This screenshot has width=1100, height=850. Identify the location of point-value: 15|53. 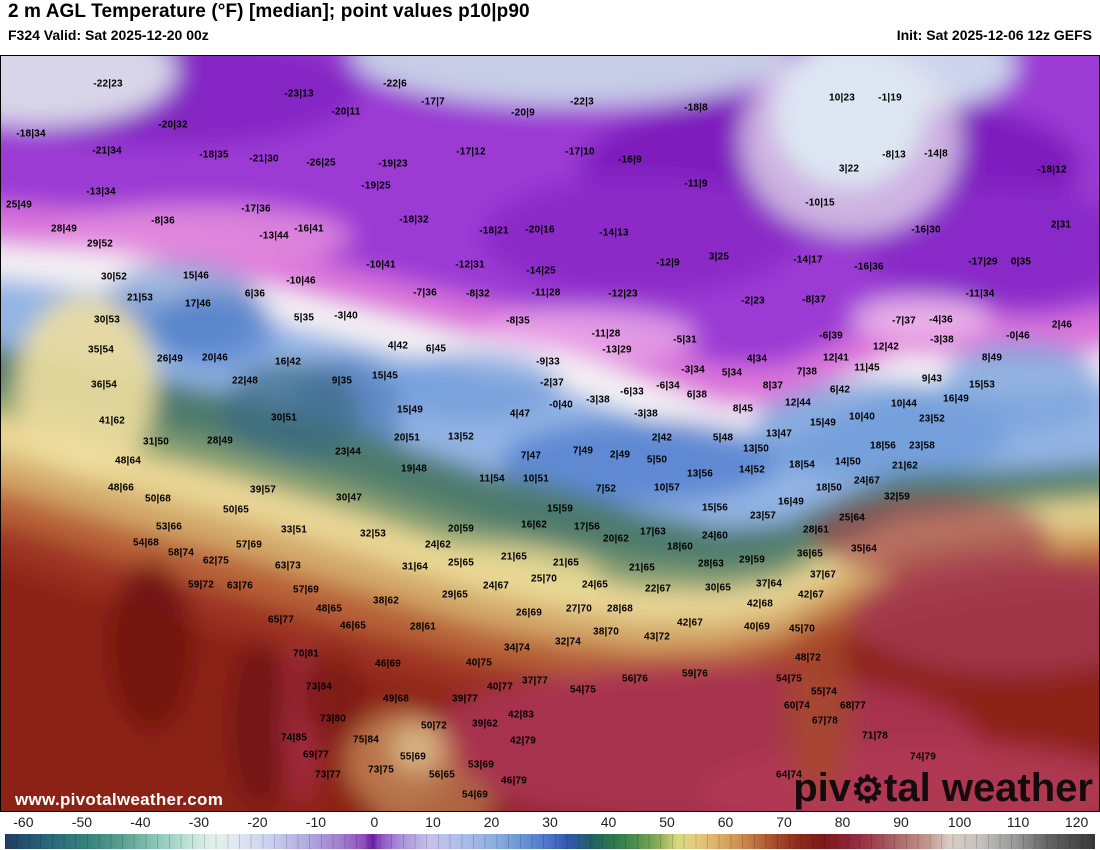
(982, 385).